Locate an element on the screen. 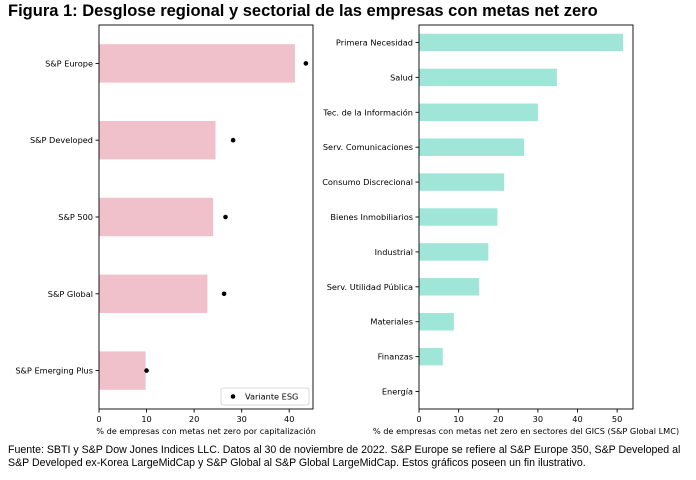  bar-s-p-europe is located at coordinates (197, 63).